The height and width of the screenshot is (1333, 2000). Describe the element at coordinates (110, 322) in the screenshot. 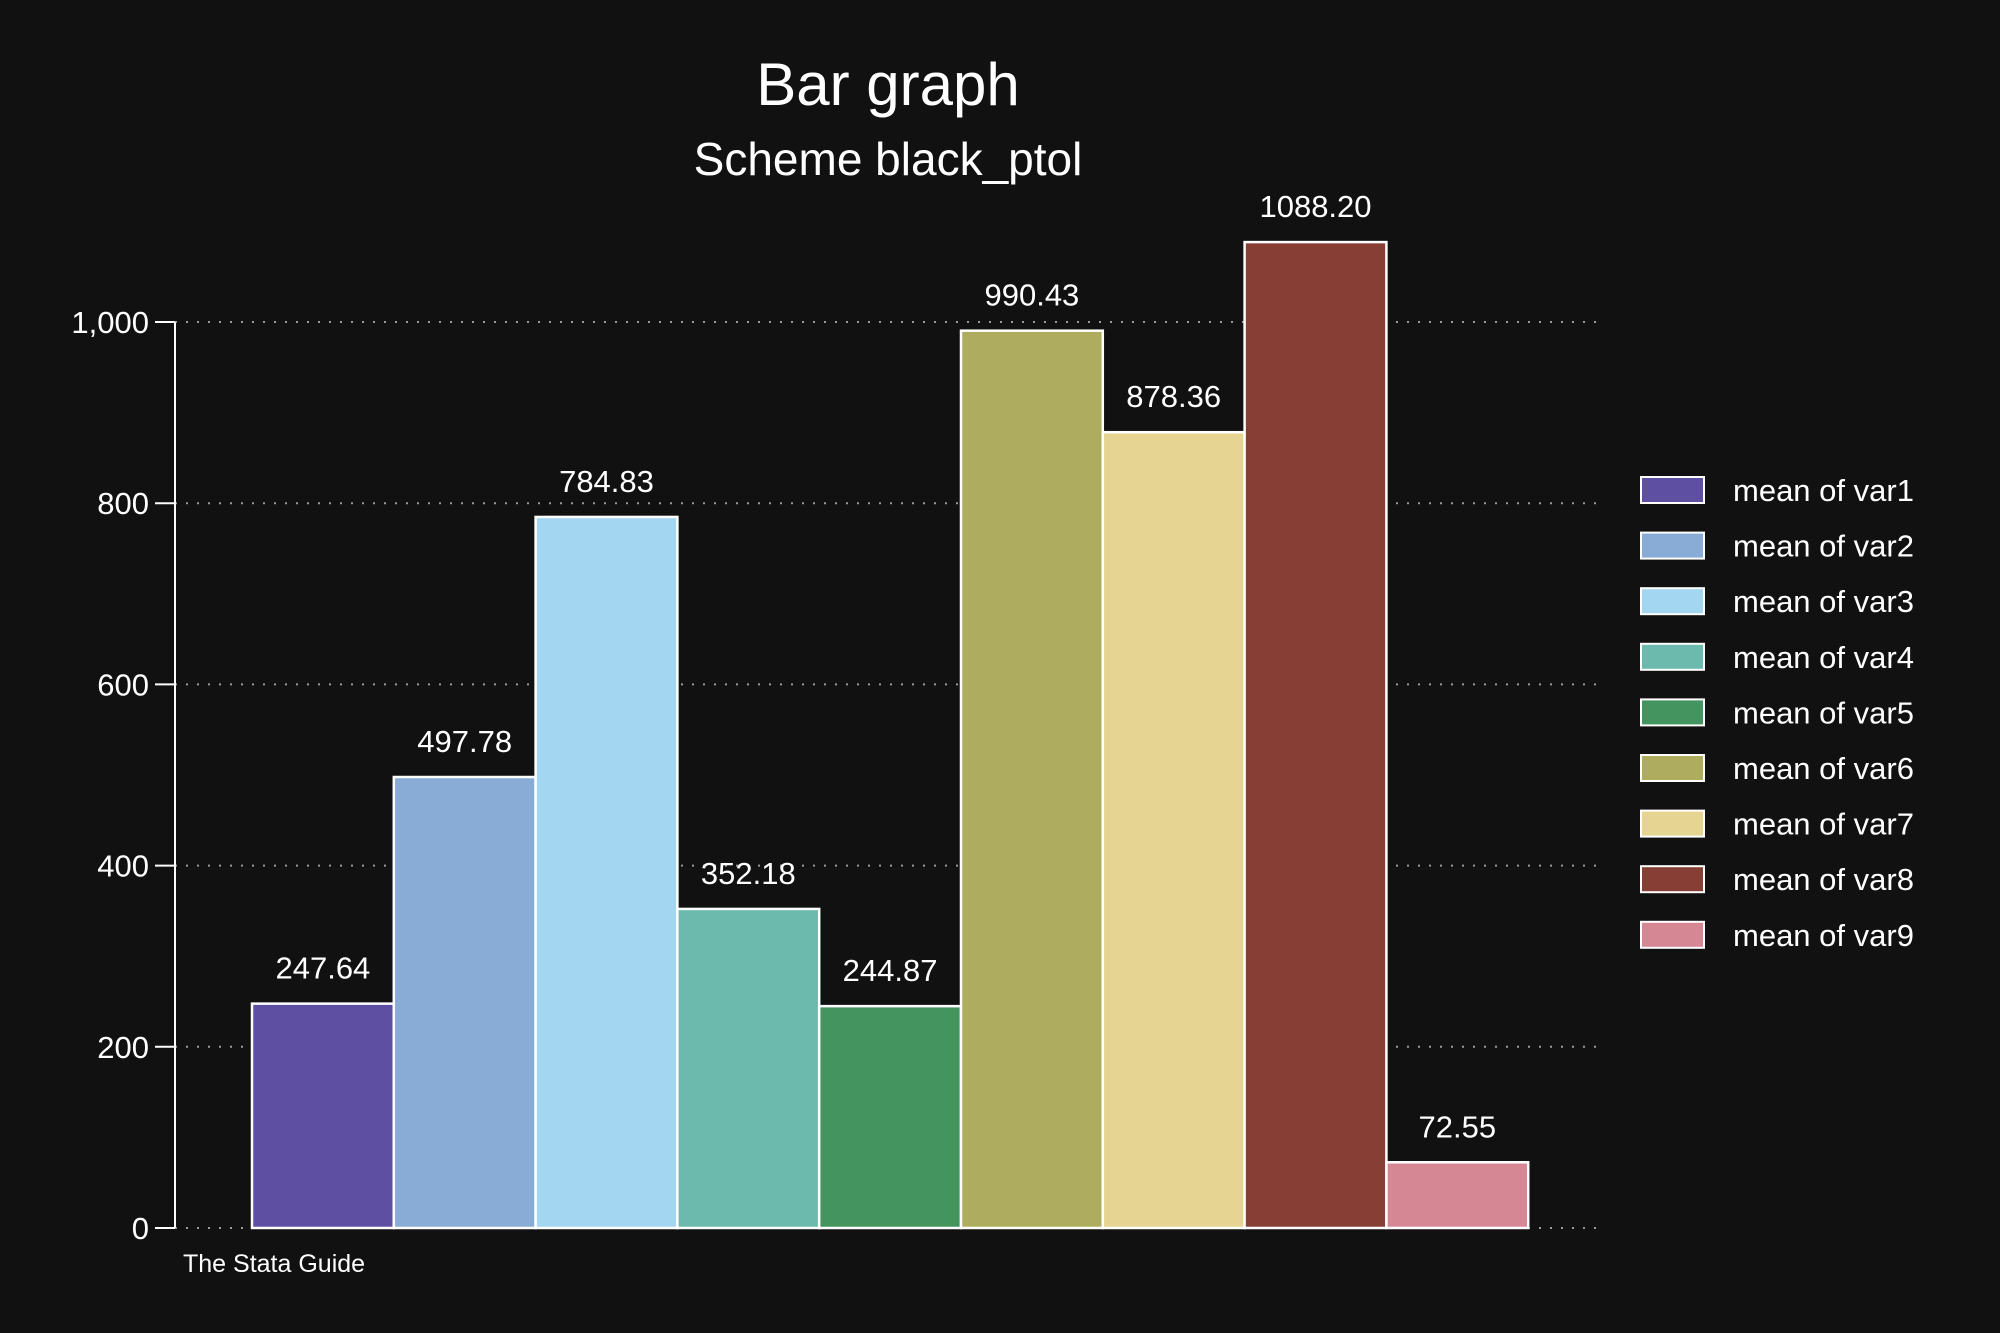

I see `y-tick-label: 1,000` at that location.